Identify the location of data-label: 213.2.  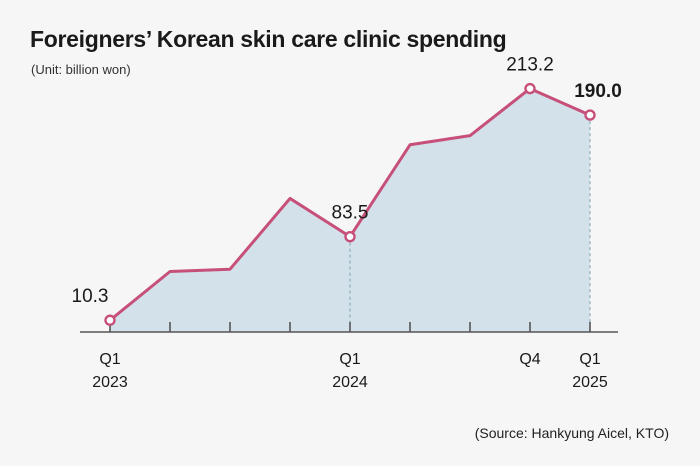
(530, 65).